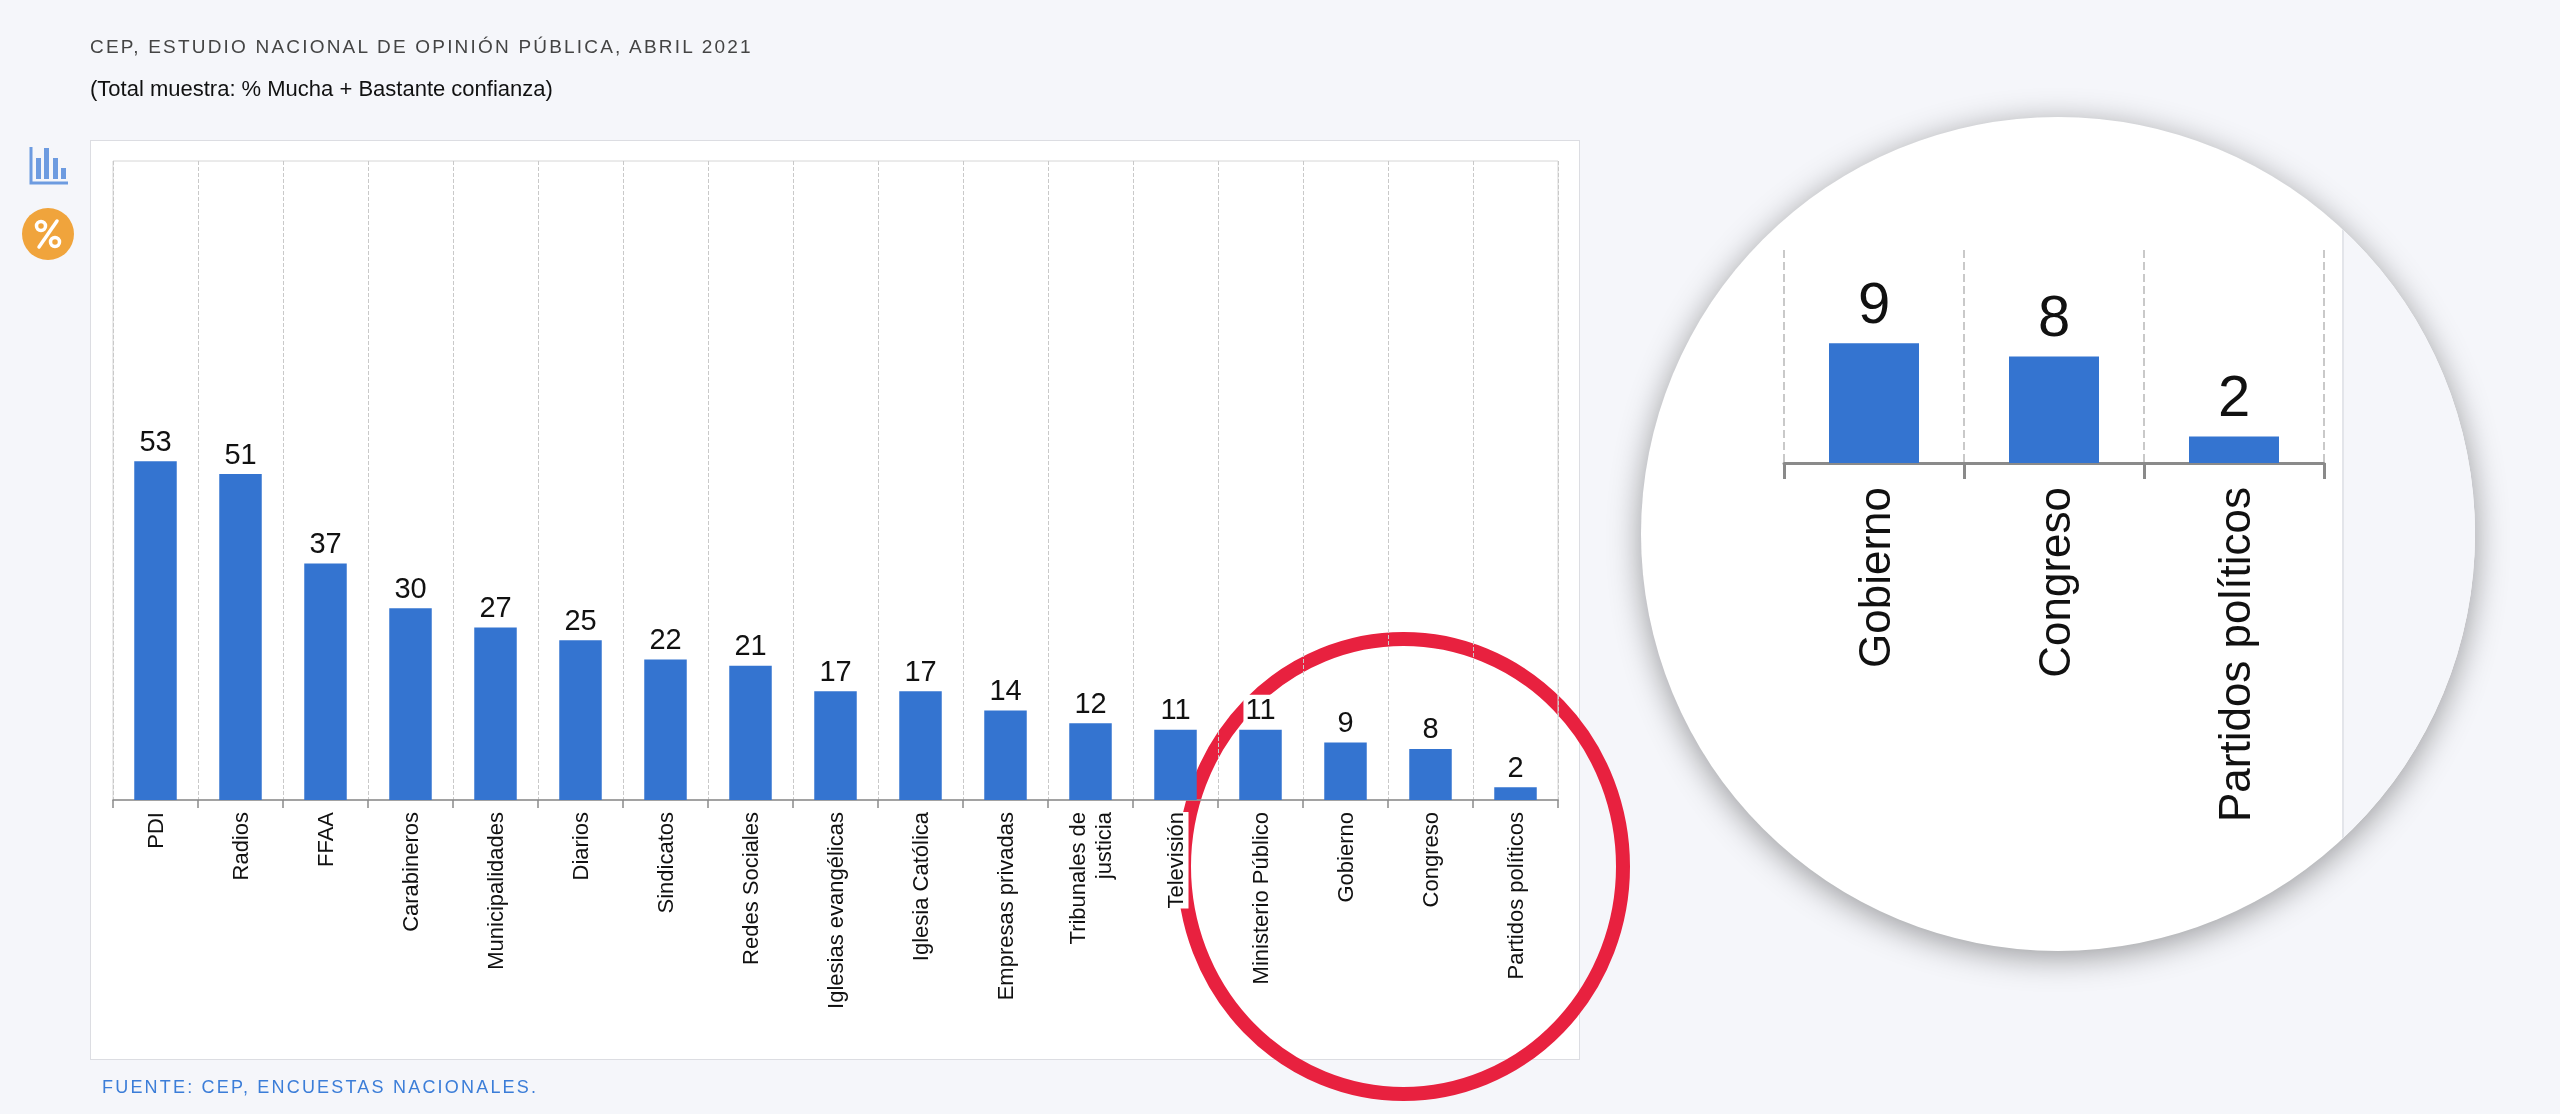 The image size is (2560, 1114). I want to click on data-label: 12, so click(1090, 702).